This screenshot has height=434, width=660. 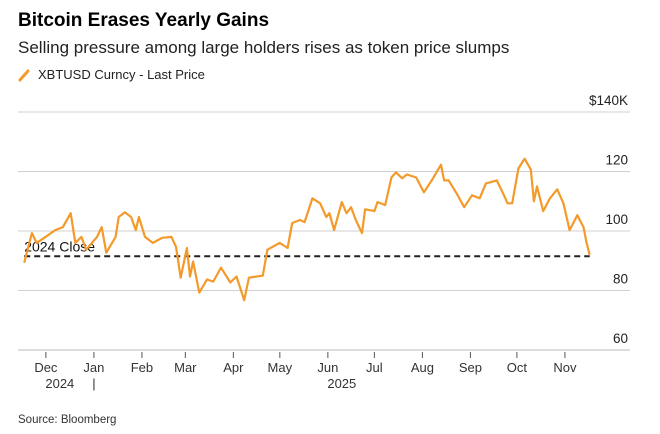 What do you see at coordinates (46, 367) in the screenshot?
I see `x-tick-label: Dec` at bounding box center [46, 367].